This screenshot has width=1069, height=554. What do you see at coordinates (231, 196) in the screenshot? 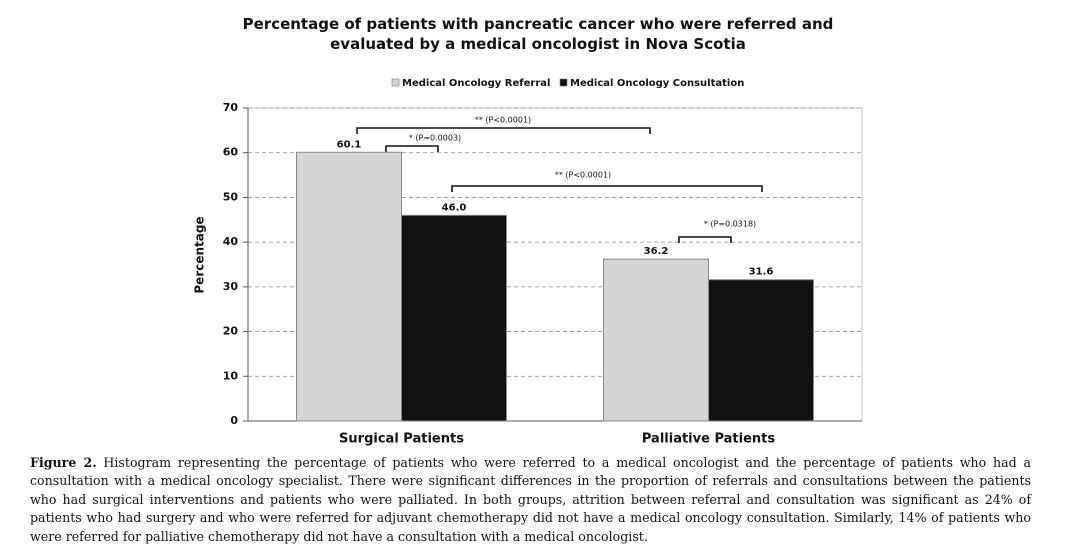
I see `y-tick-label: 50` at bounding box center [231, 196].